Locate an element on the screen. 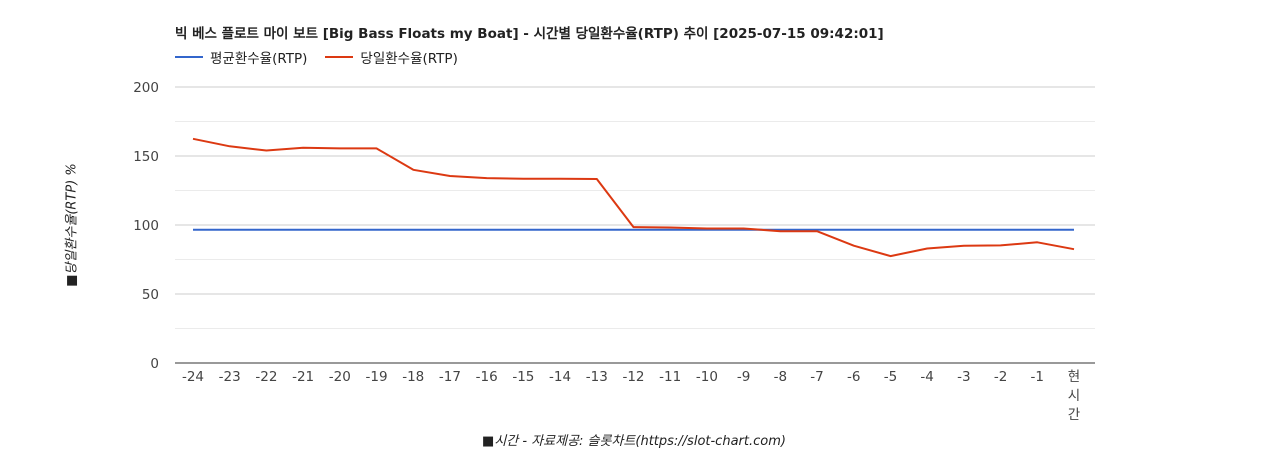 The width and height of the screenshot is (1268, 450). x-tick-label: -17 is located at coordinates (450, 377).